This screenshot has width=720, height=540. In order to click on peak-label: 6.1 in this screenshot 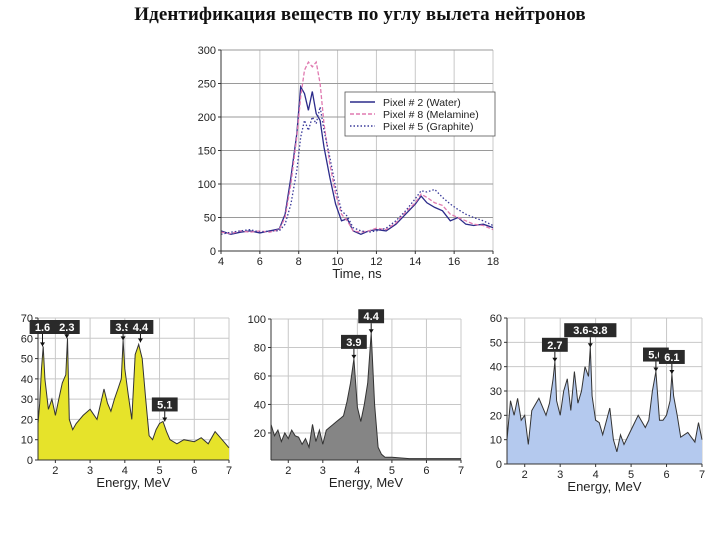, I will do `click(671, 361)`.